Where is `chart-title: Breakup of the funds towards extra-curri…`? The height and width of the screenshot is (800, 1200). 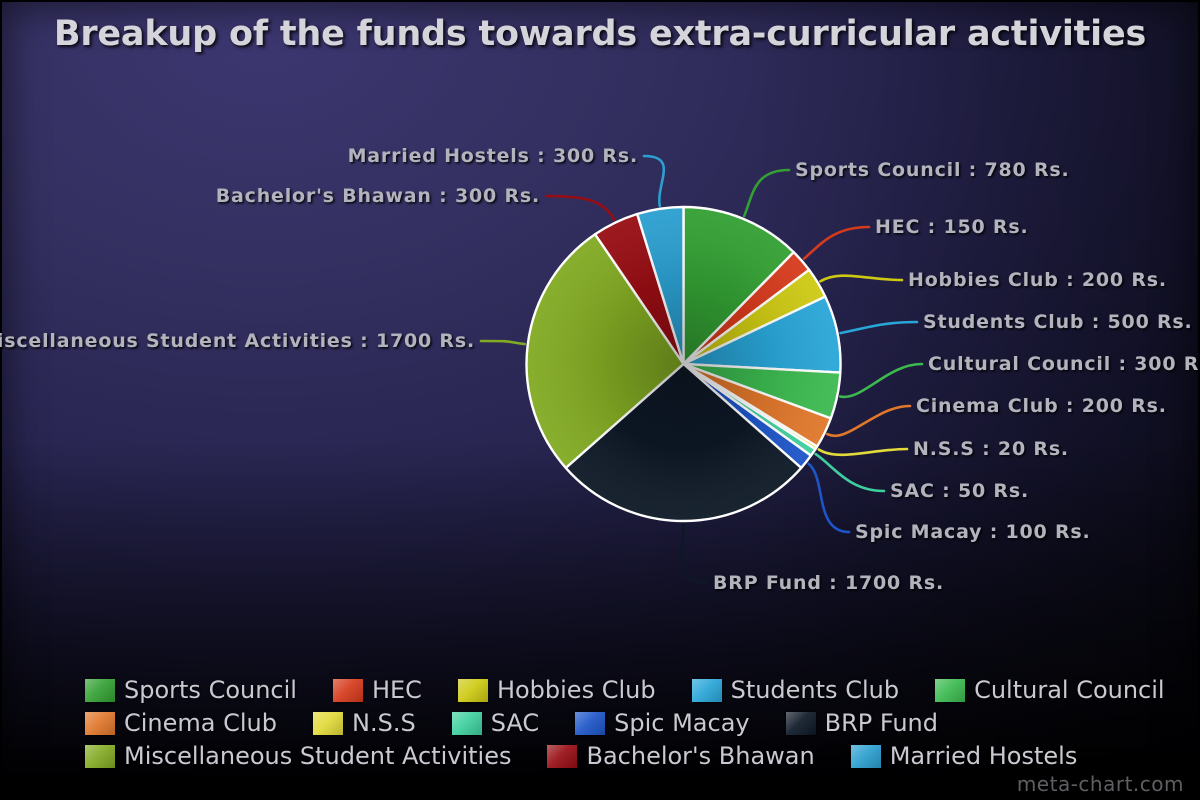
chart-title: Breakup of the funds towards extra-curri… is located at coordinates (600, 34).